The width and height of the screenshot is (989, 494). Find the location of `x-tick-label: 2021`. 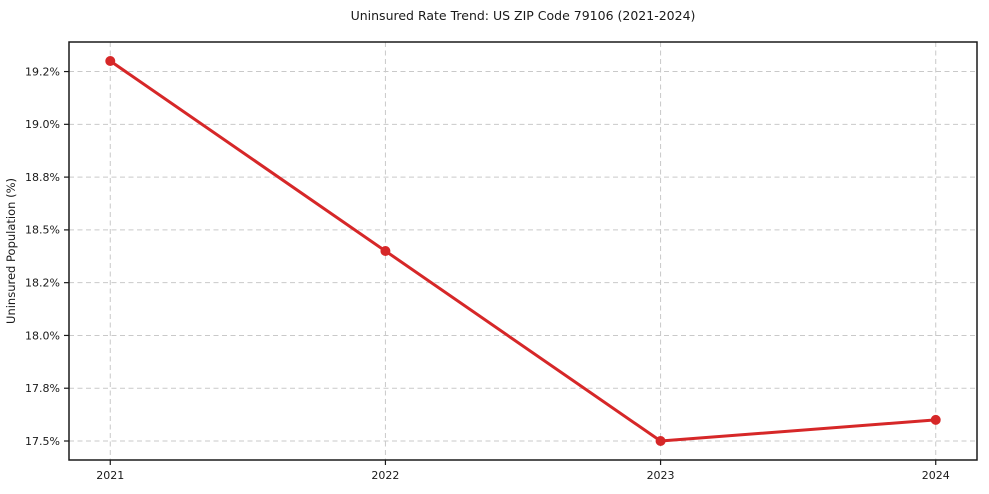

x-tick-label: 2021 is located at coordinates (110, 475).